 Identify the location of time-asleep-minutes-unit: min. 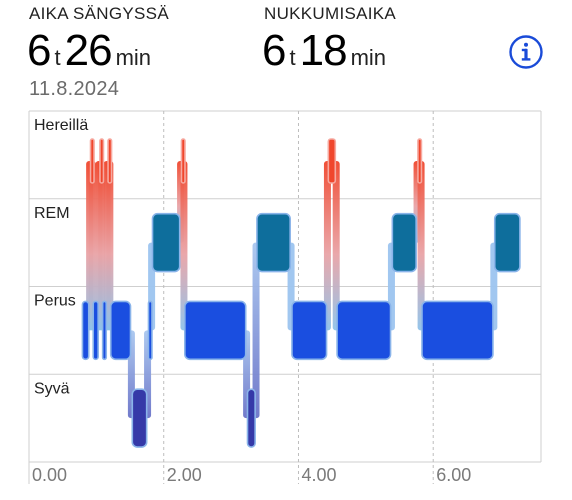
(368, 57).